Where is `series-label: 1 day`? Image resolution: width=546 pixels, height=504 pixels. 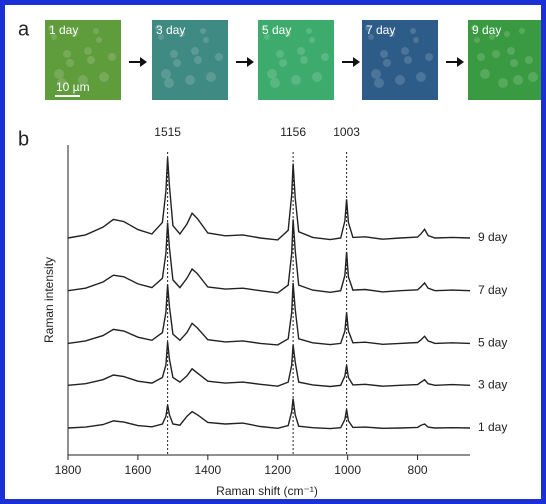
series-label: 1 day is located at coordinates (492, 427).